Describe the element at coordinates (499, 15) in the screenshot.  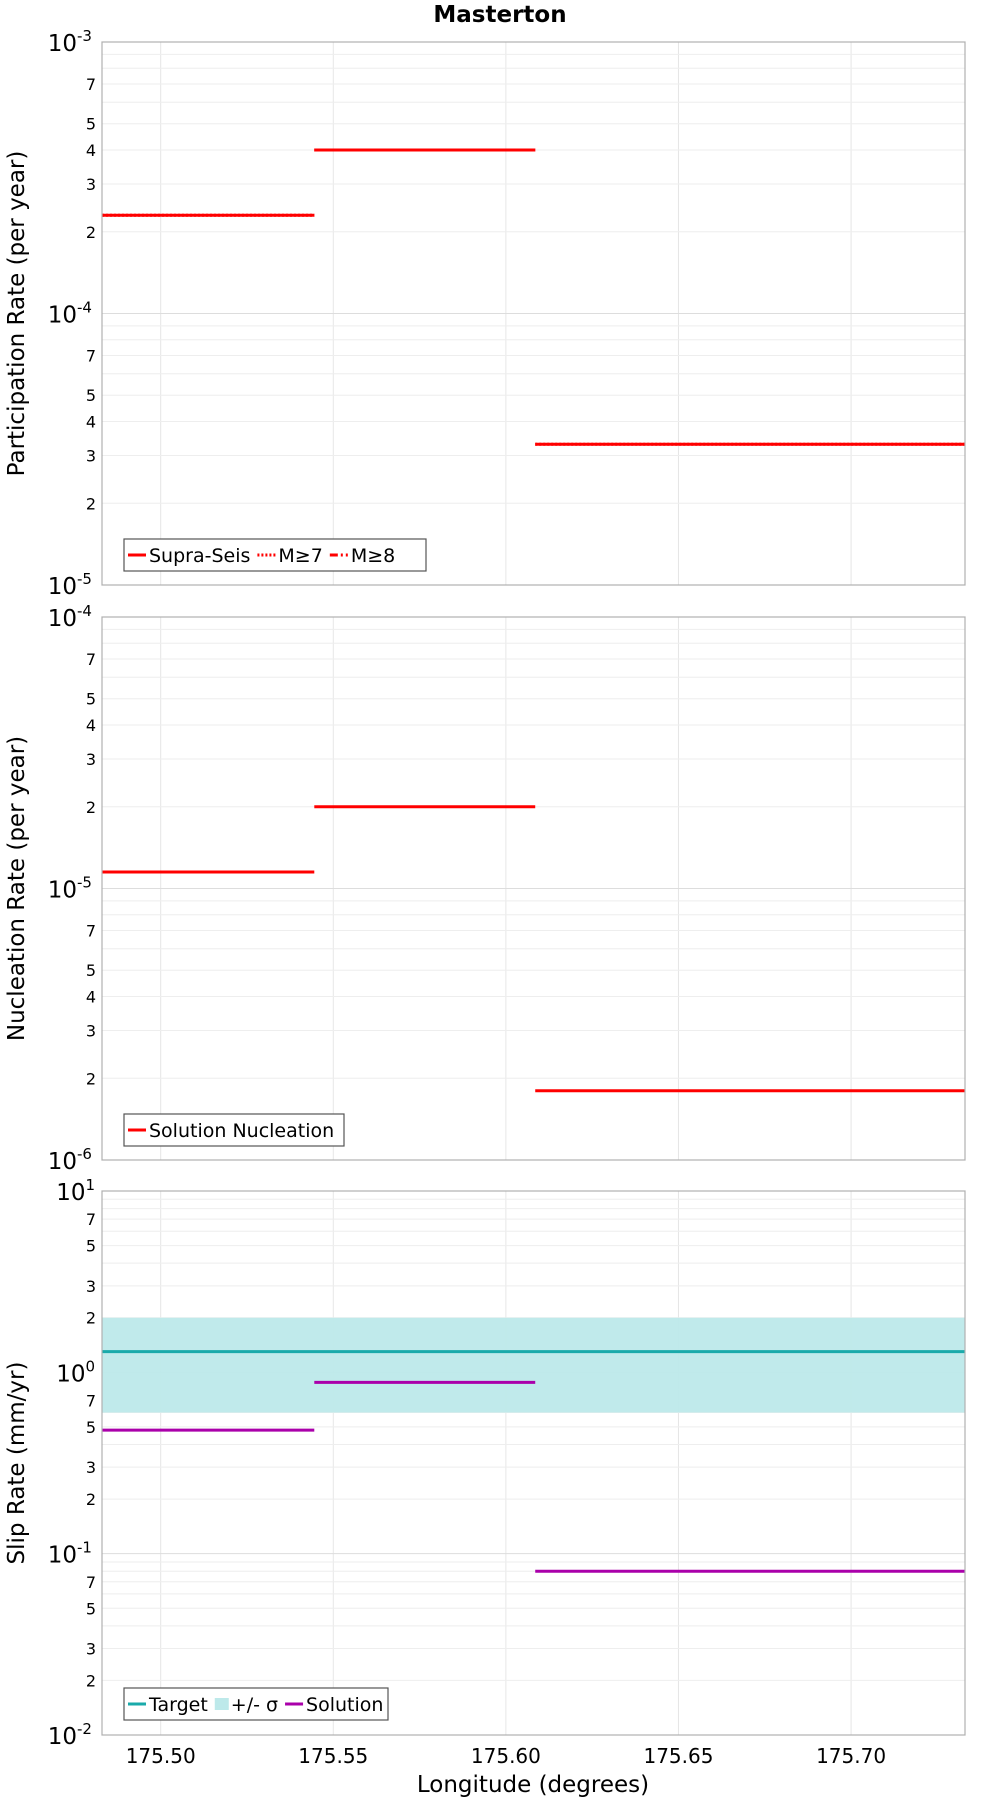
I see `chart-title: Masterton` at that location.